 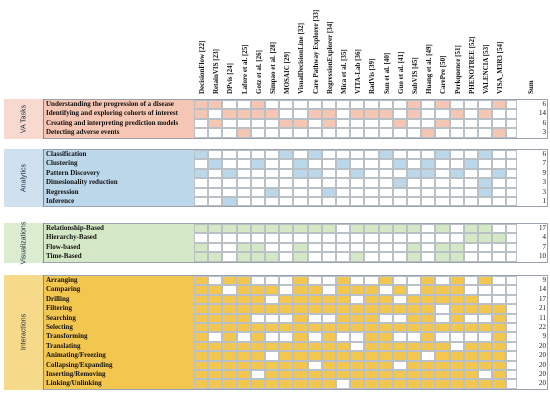 What do you see at coordinates (315, 51) in the screenshot?
I see `column-header-label: Care Pathway Explorer [33]` at bounding box center [315, 51].